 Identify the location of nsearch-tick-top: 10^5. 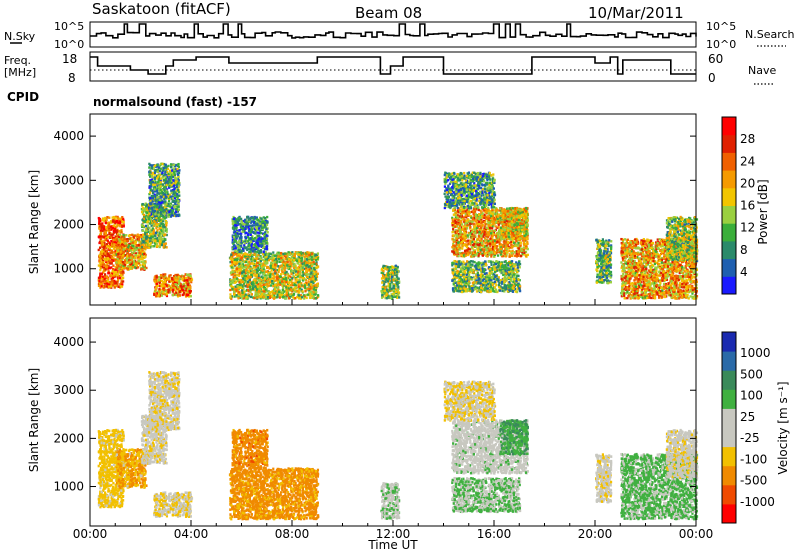
(721, 26).